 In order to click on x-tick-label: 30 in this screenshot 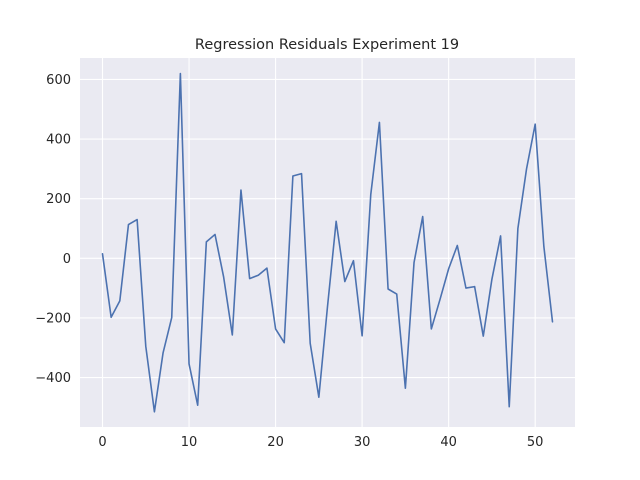, I will do `click(362, 442)`.